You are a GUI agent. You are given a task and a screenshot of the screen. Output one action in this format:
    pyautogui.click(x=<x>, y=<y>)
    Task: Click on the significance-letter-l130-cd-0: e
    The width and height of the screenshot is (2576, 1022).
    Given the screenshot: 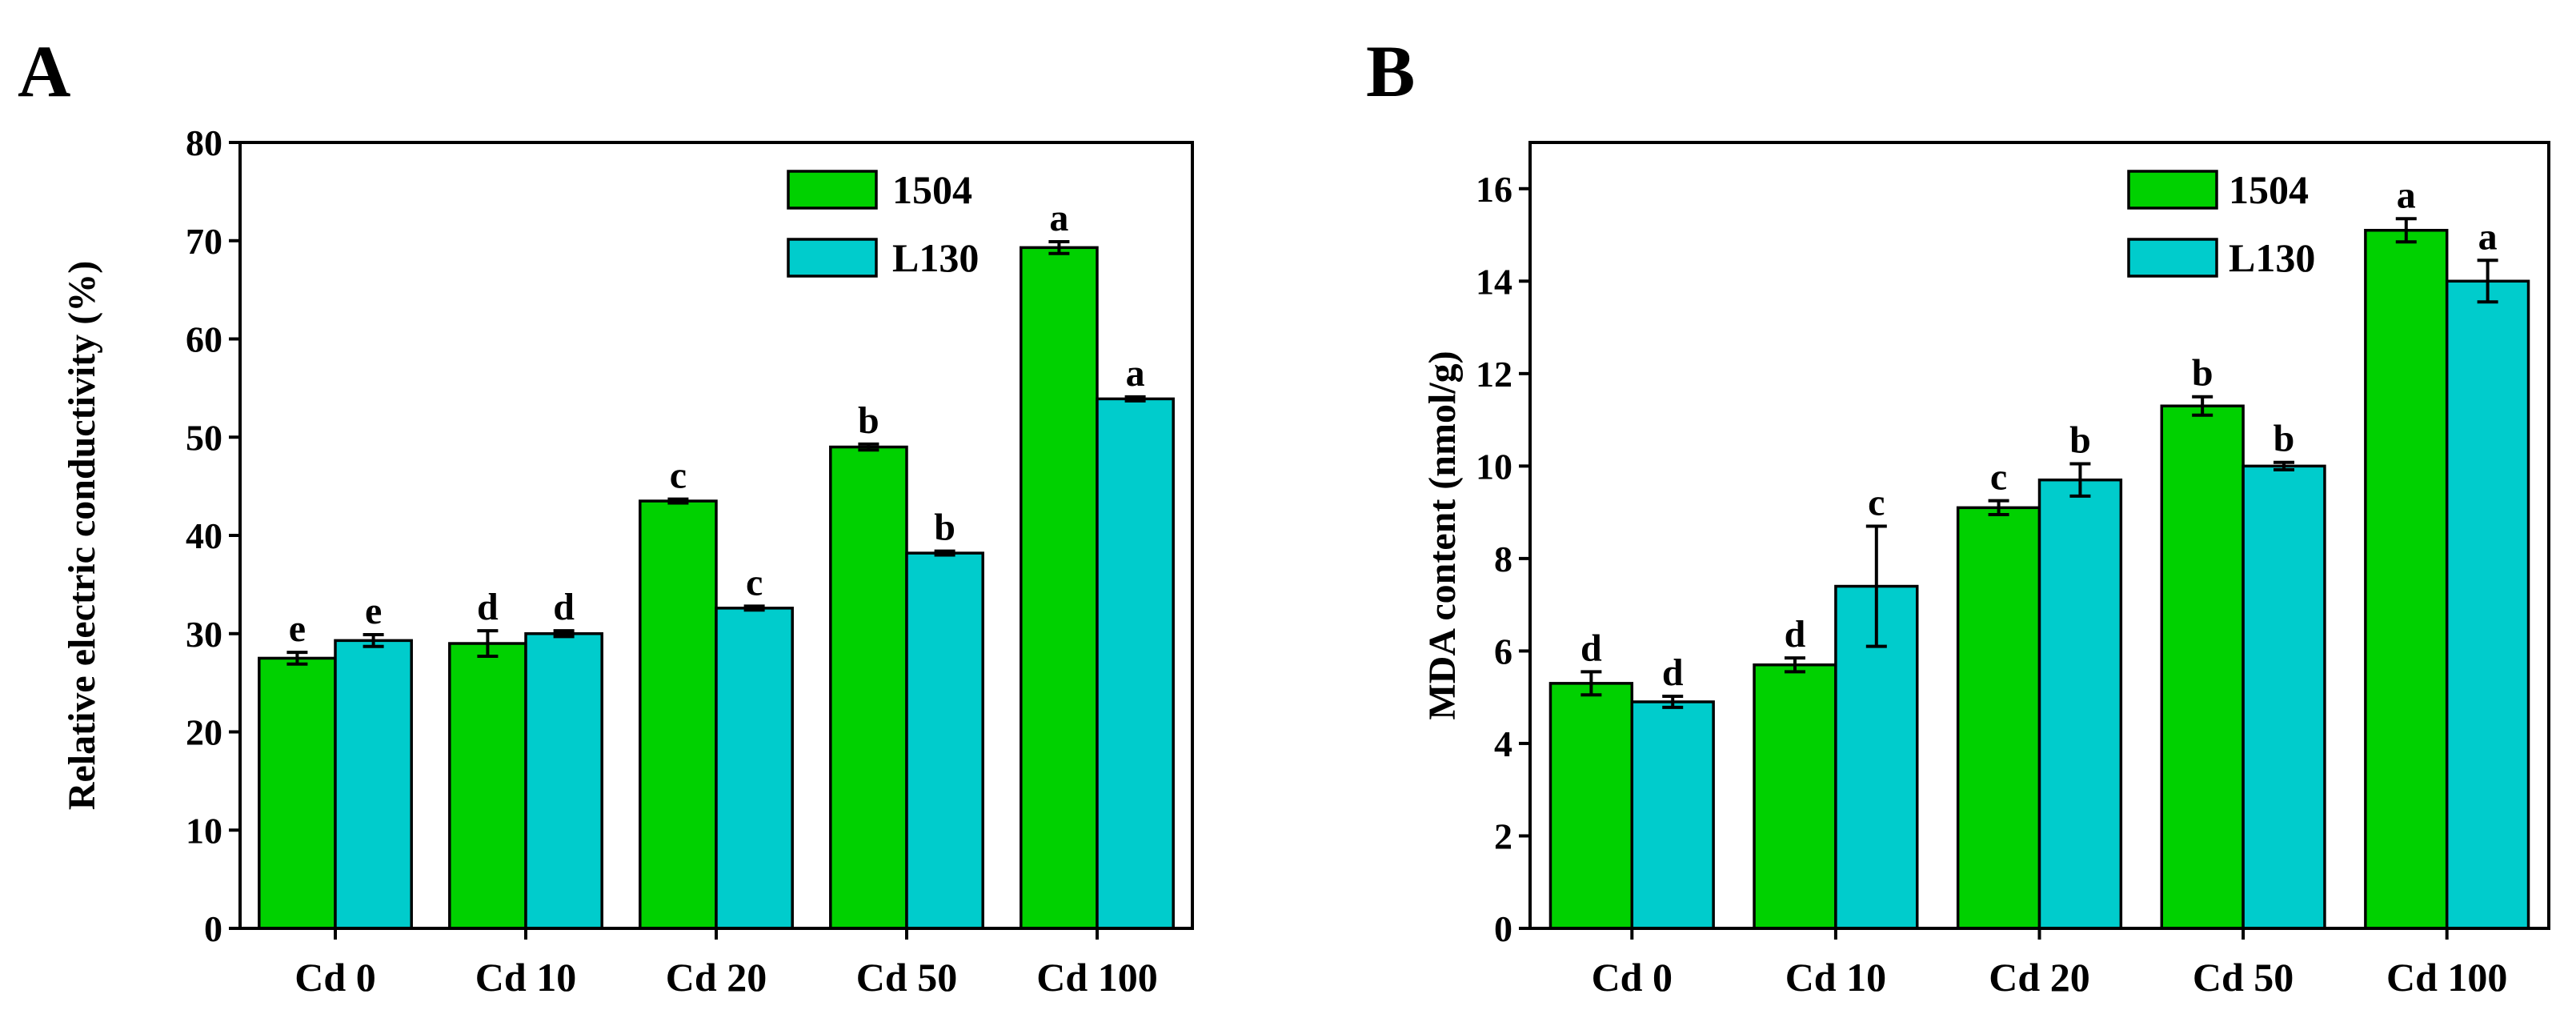 What is the action you would take?
    pyautogui.click(x=373, y=611)
    